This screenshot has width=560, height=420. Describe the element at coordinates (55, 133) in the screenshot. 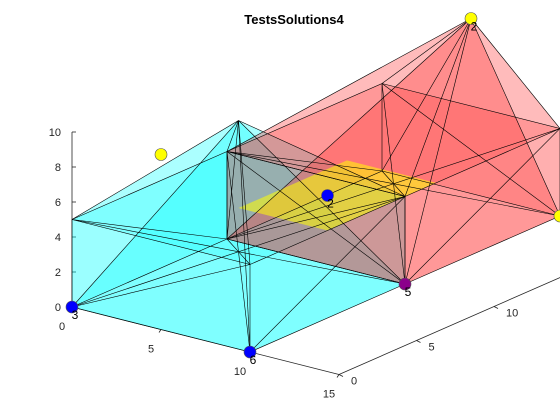

I see `z-tick-label: 10` at that location.